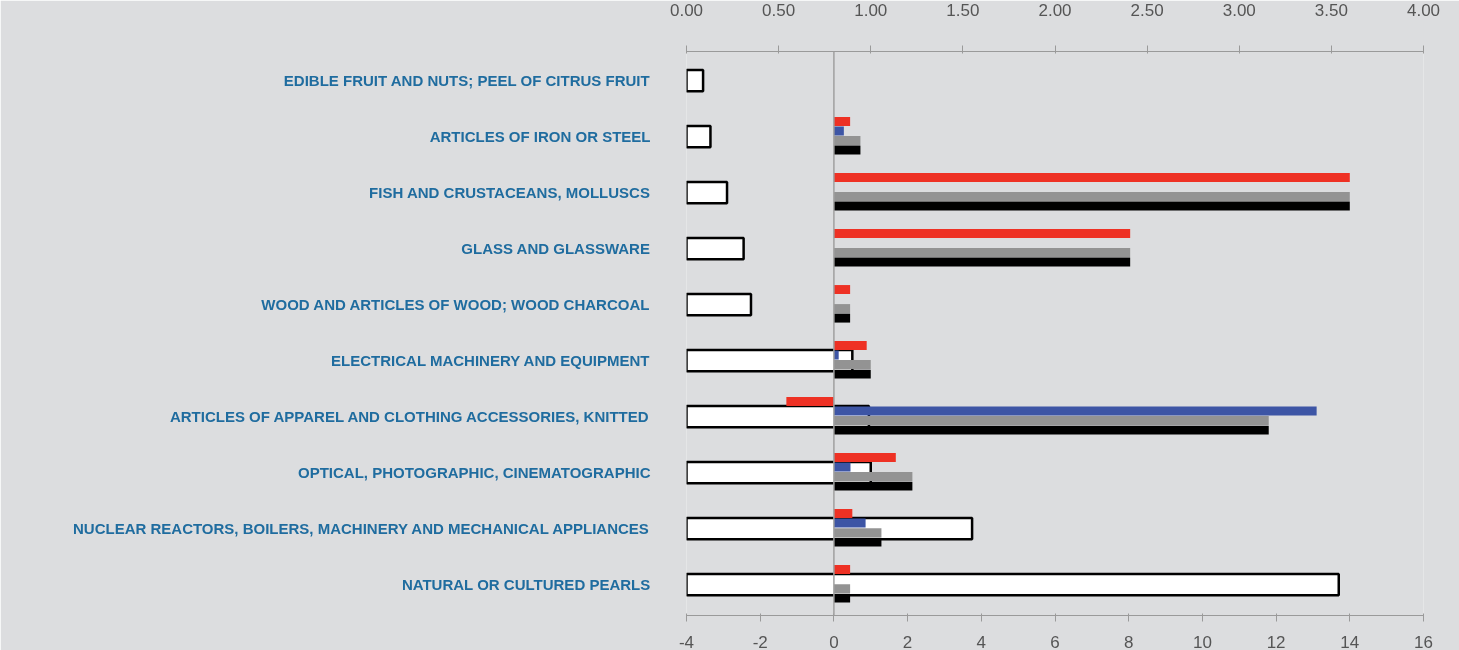 The height and width of the screenshot is (650, 1459). Describe the element at coordinates (907, 641) in the screenshot. I see `x-tick-label: 2` at that location.